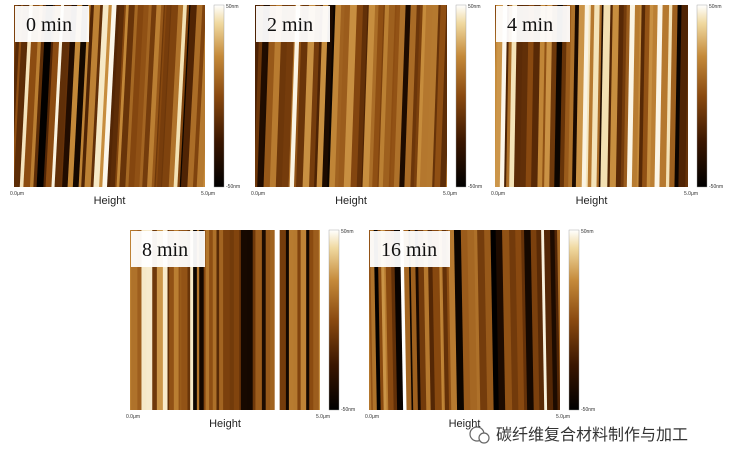  I want to click on afm-panel: 8 min 50nm -50nm 0.0μm 5.0μm Height, so click(233, 329).